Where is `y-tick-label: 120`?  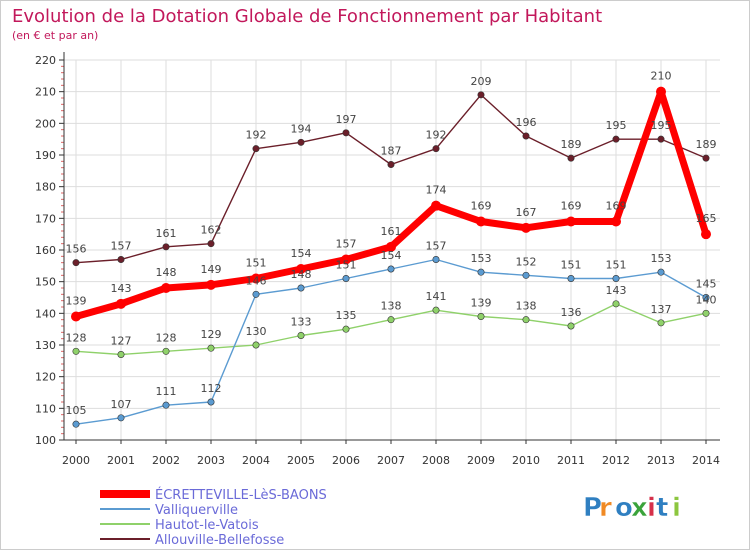 y-tick-label: 120 is located at coordinates (45, 377).